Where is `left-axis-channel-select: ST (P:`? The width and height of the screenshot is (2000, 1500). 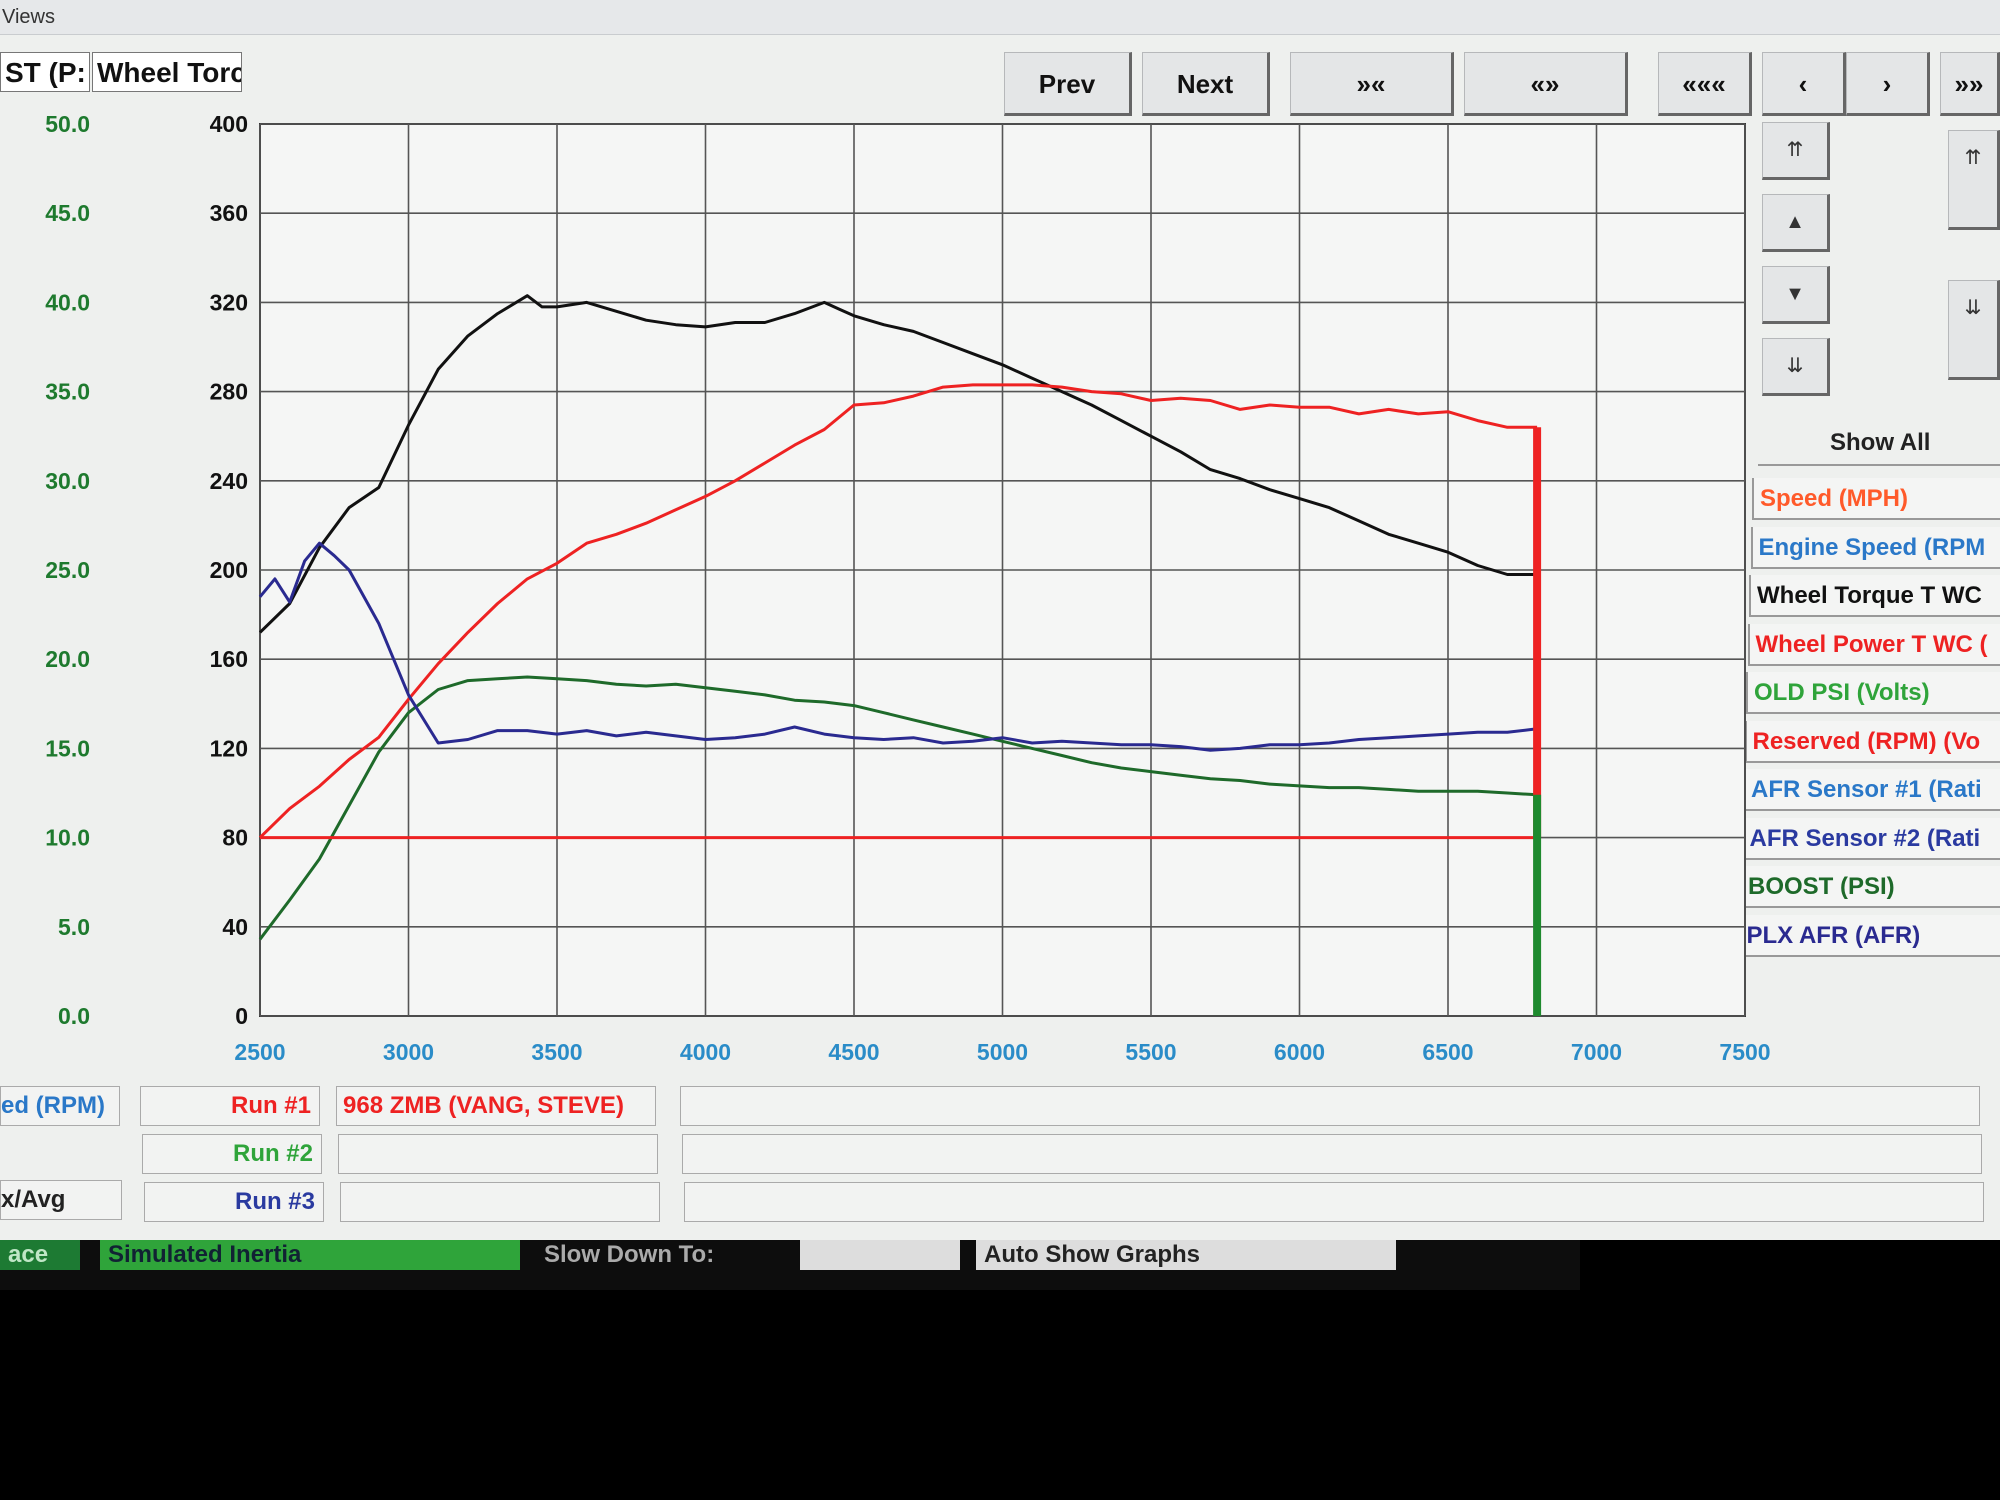 left-axis-channel-select: ST (P: is located at coordinates (45, 72).